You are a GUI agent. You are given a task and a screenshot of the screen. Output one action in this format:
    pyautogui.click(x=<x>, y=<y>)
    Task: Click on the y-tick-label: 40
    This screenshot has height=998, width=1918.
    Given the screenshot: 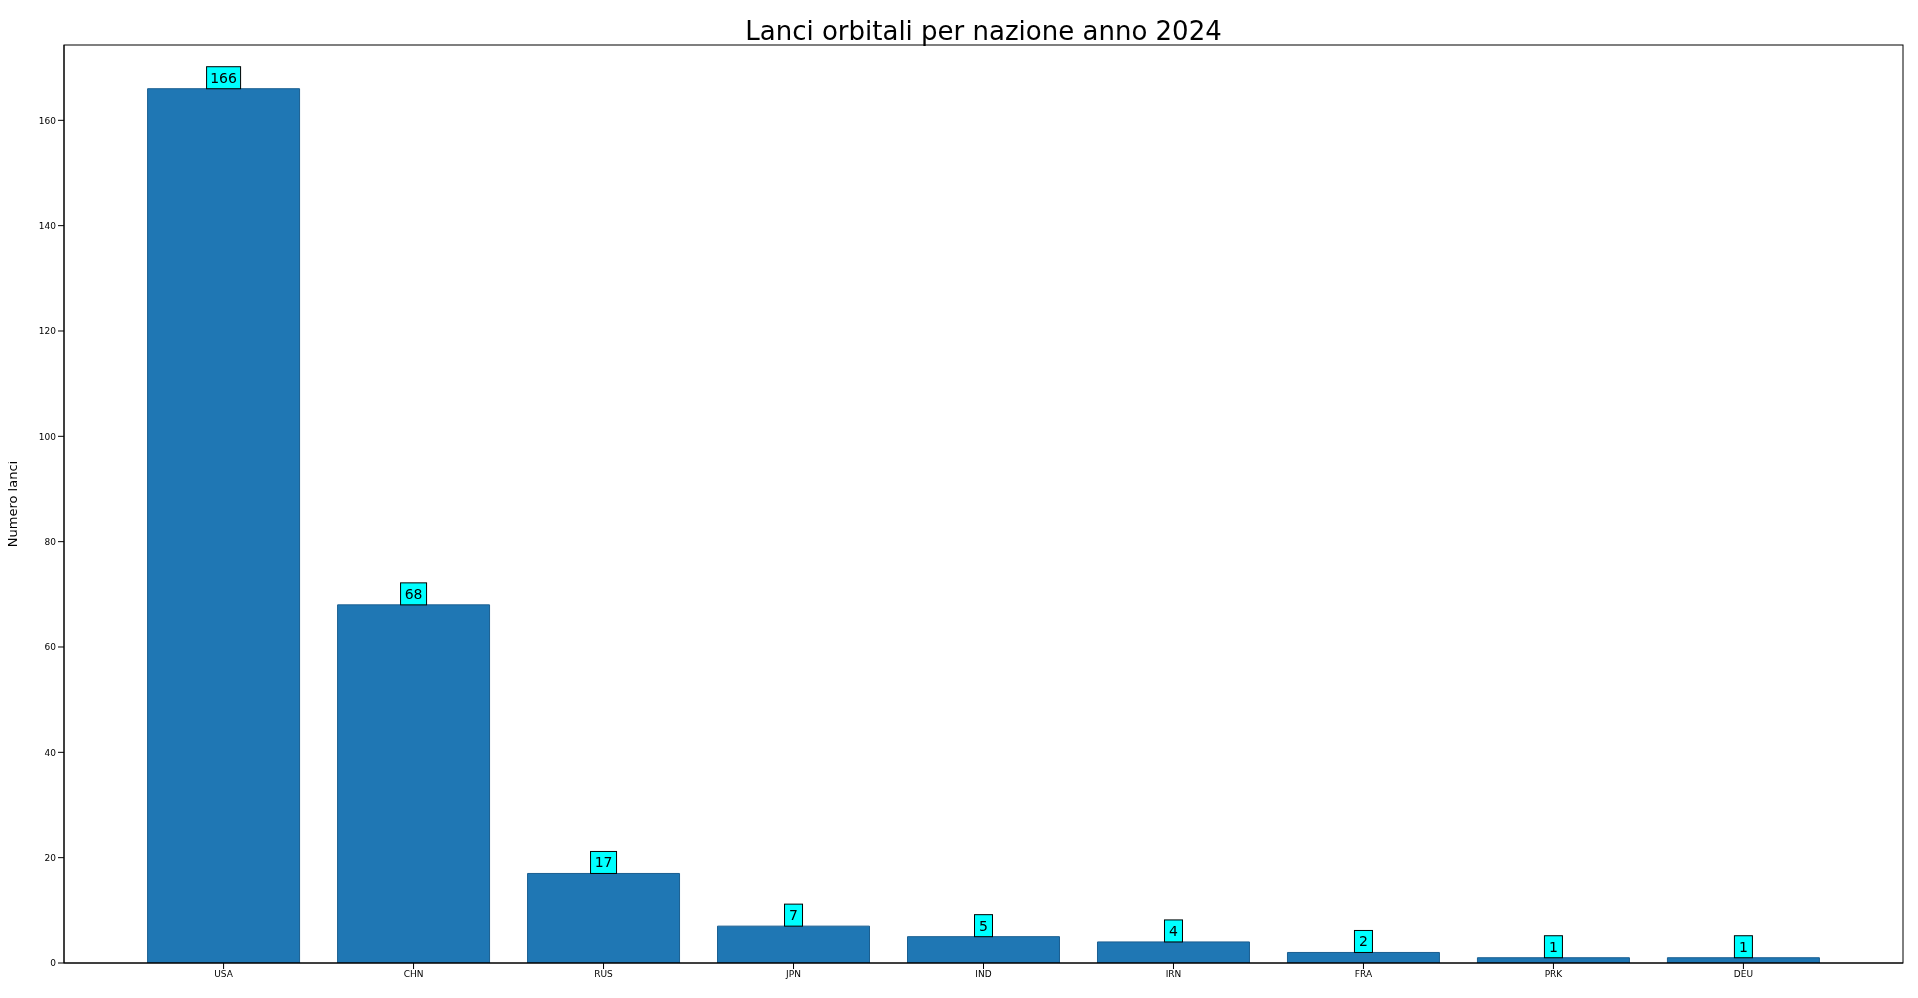 What is the action you would take?
    pyautogui.click(x=50, y=752)
    